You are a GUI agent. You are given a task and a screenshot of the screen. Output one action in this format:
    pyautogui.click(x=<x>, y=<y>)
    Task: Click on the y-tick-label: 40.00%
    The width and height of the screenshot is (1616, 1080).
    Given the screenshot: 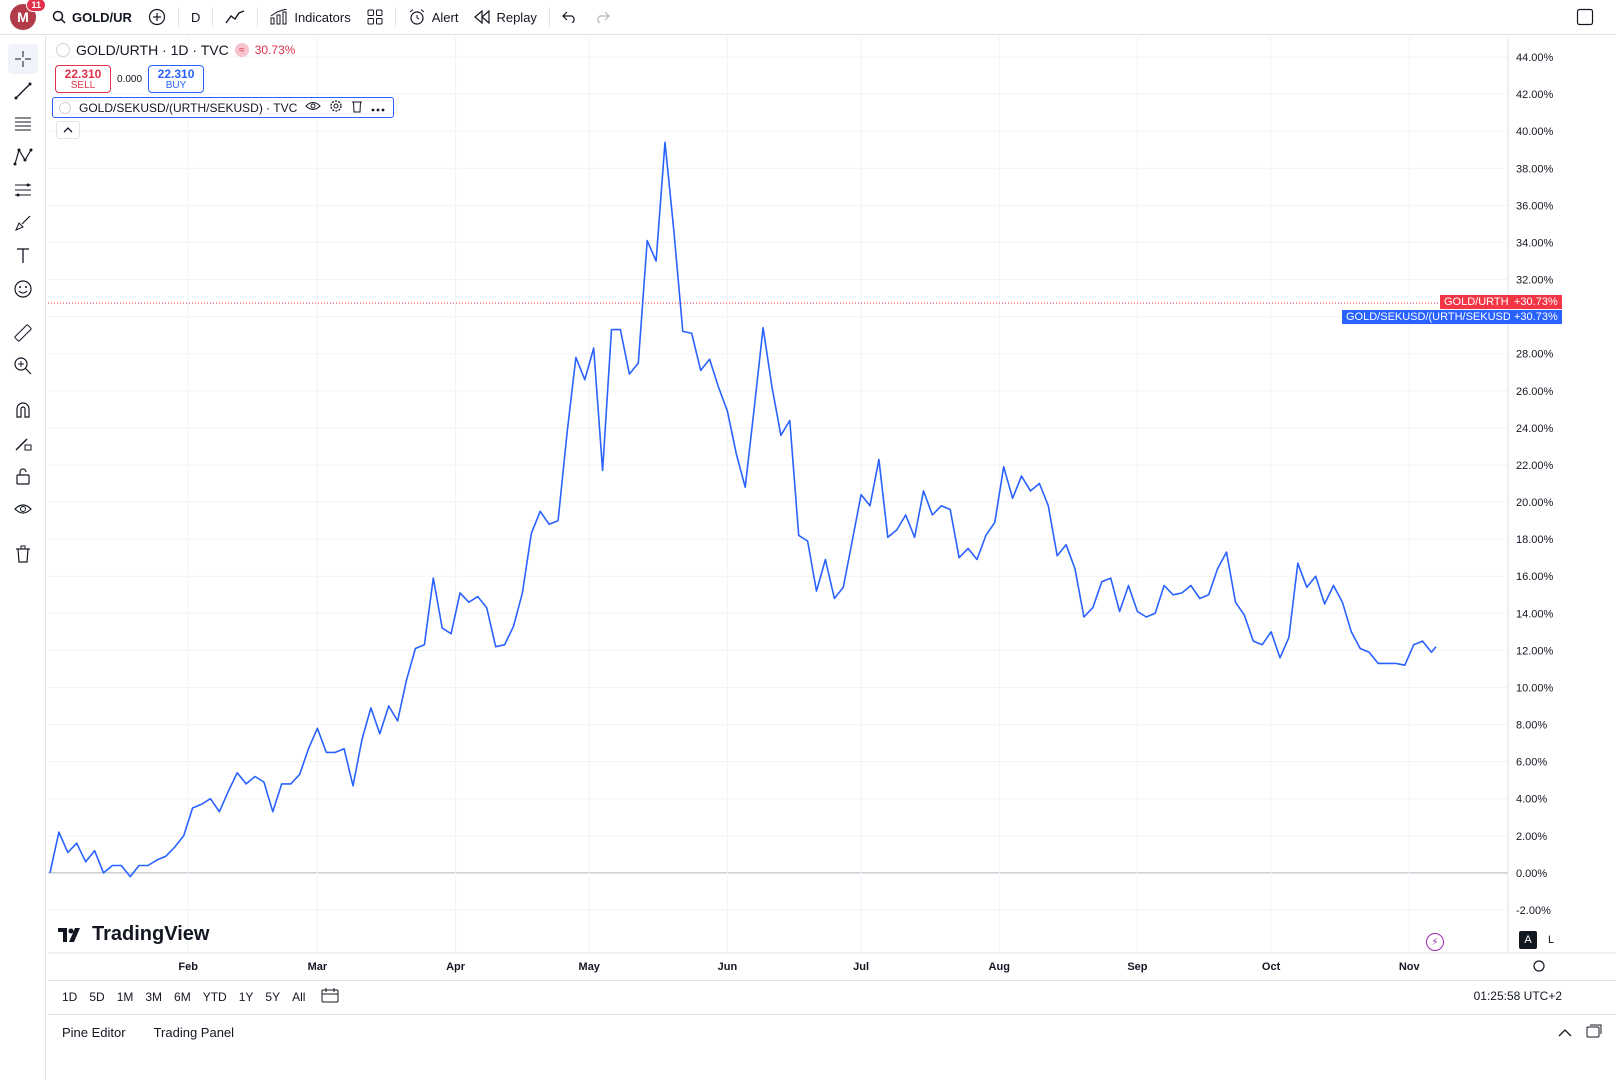 What is the action you would take?
    pyautogui.click(x=1535, y=132)
    